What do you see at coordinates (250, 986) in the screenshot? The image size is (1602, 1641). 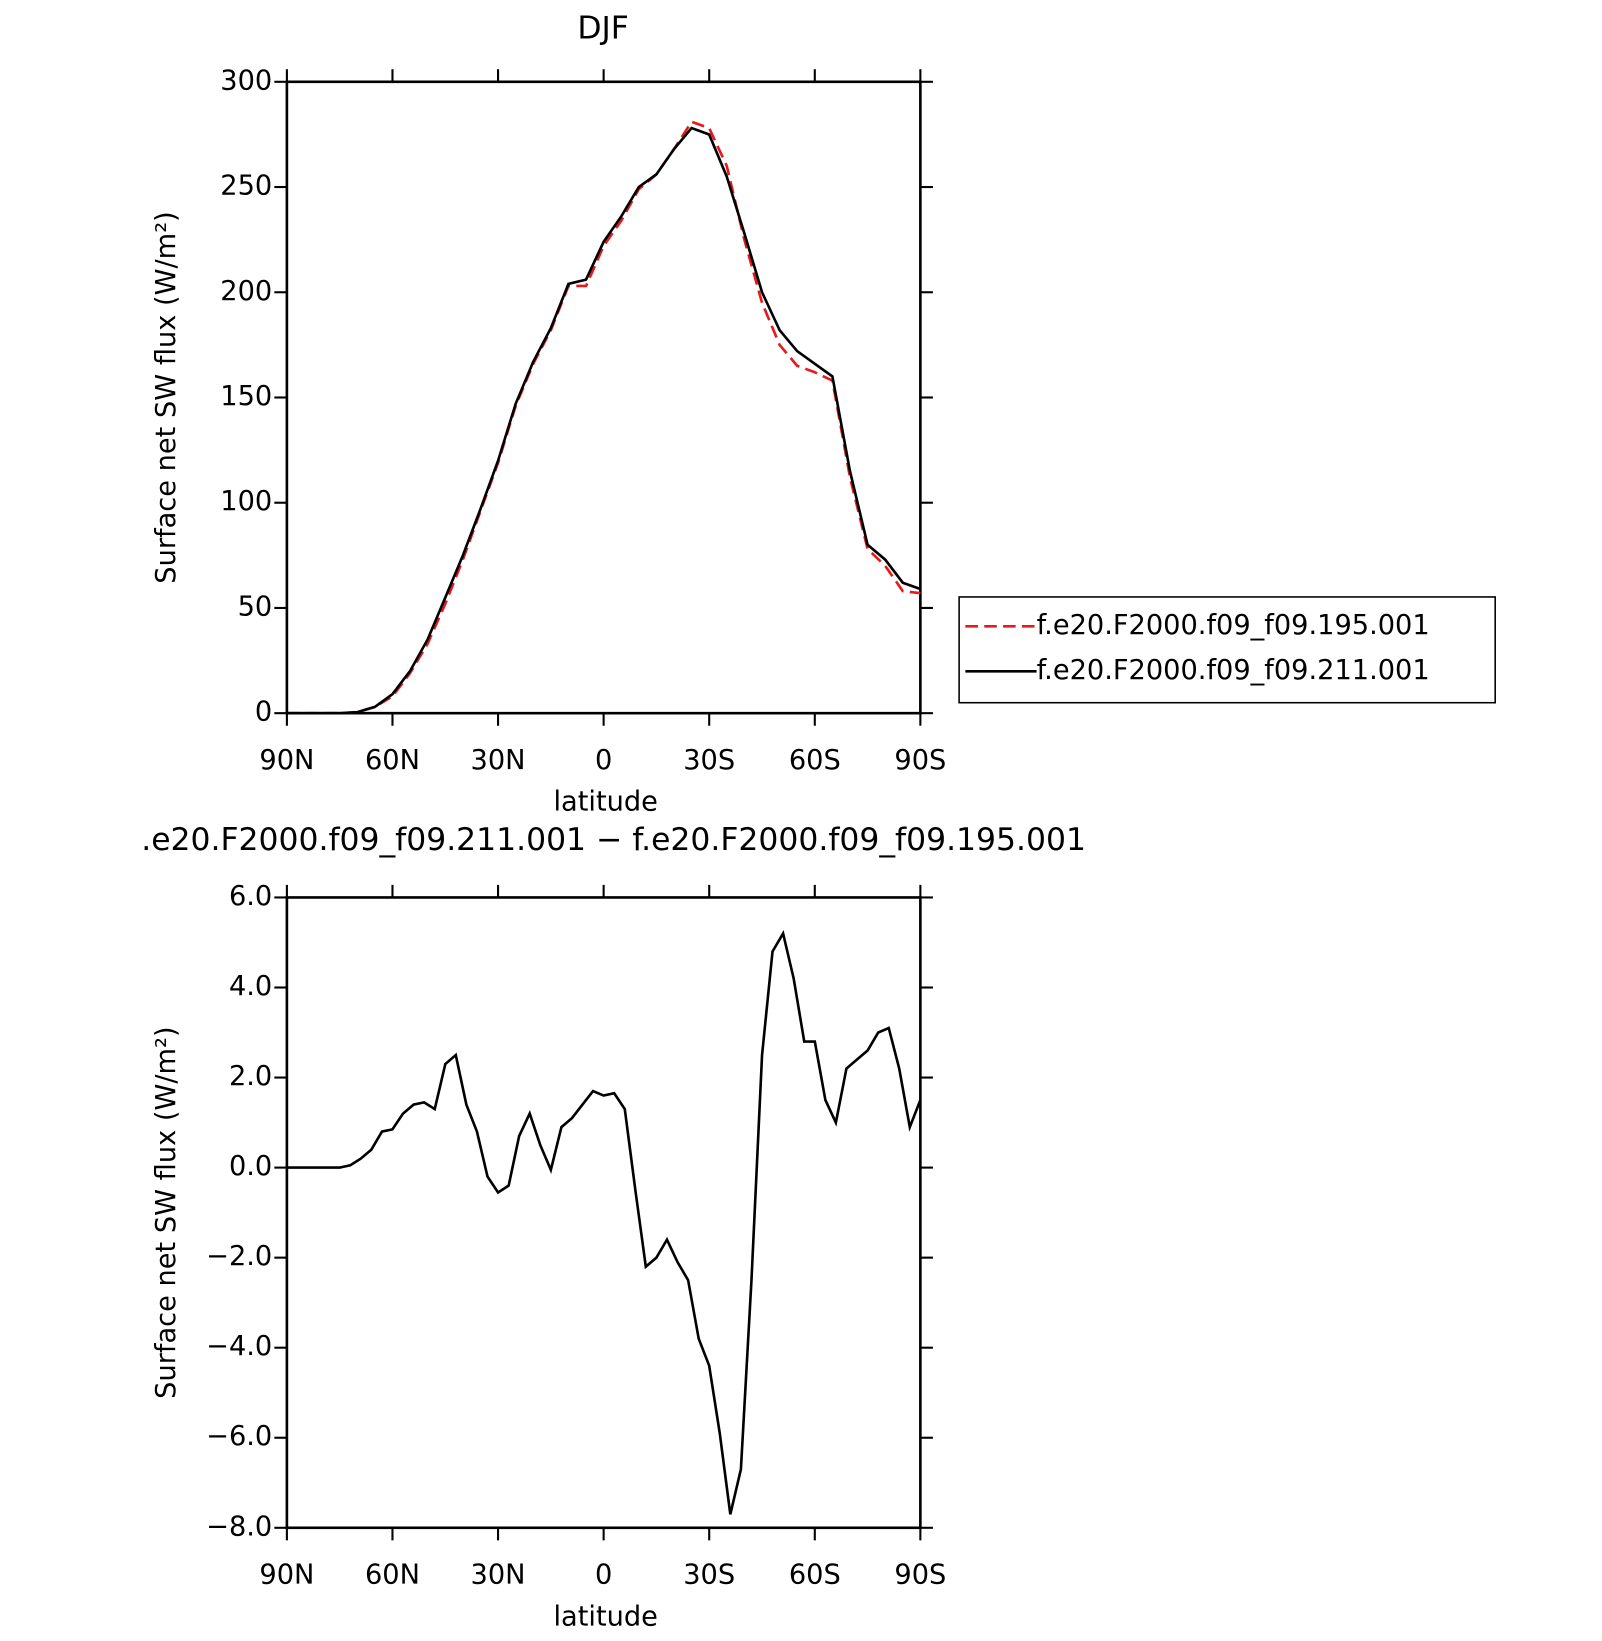 I see `y-tick-label: 4.0` at bounding box center [250, 986].